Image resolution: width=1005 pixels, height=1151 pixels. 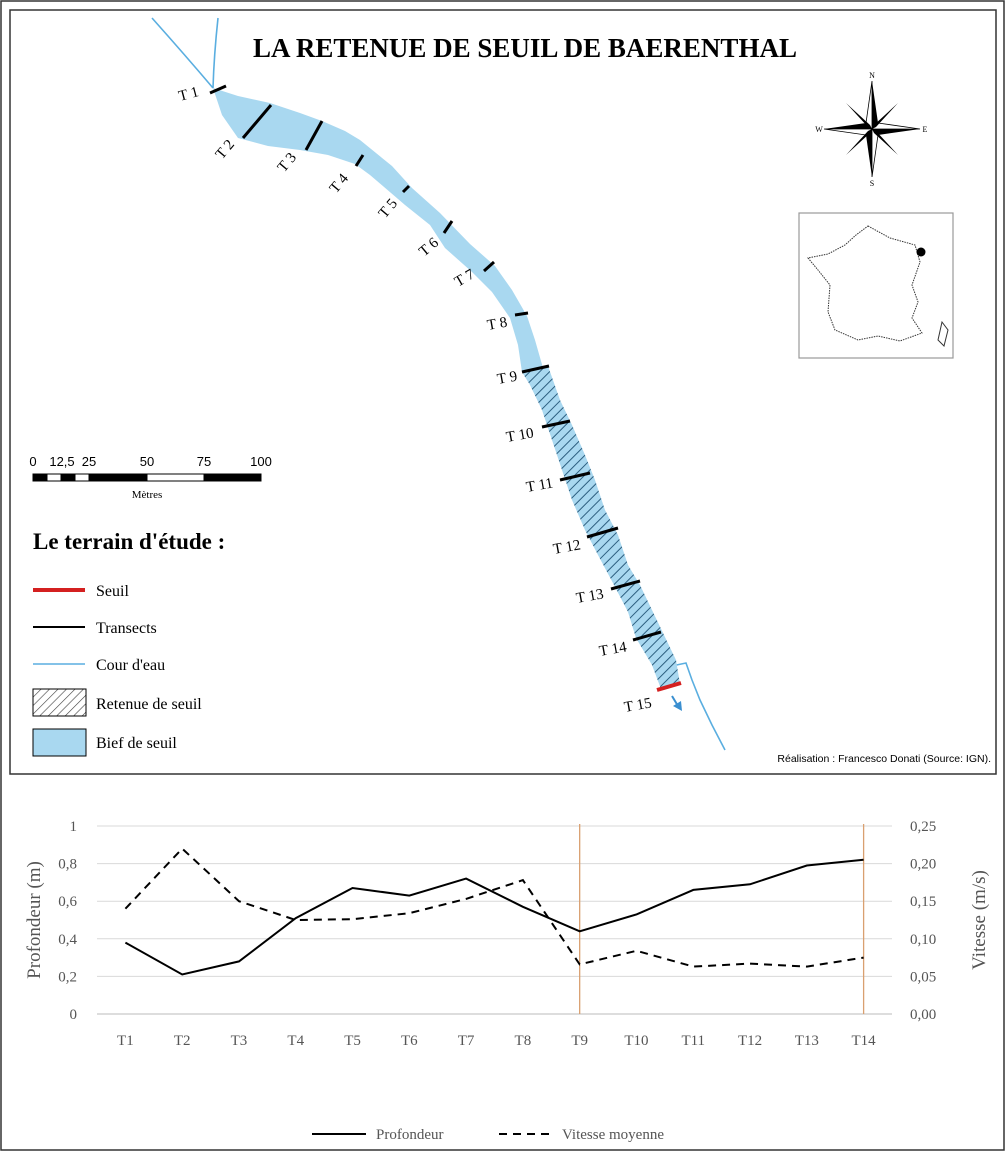 I want to click on series-line-vitesse, so click(x=494, y=907).